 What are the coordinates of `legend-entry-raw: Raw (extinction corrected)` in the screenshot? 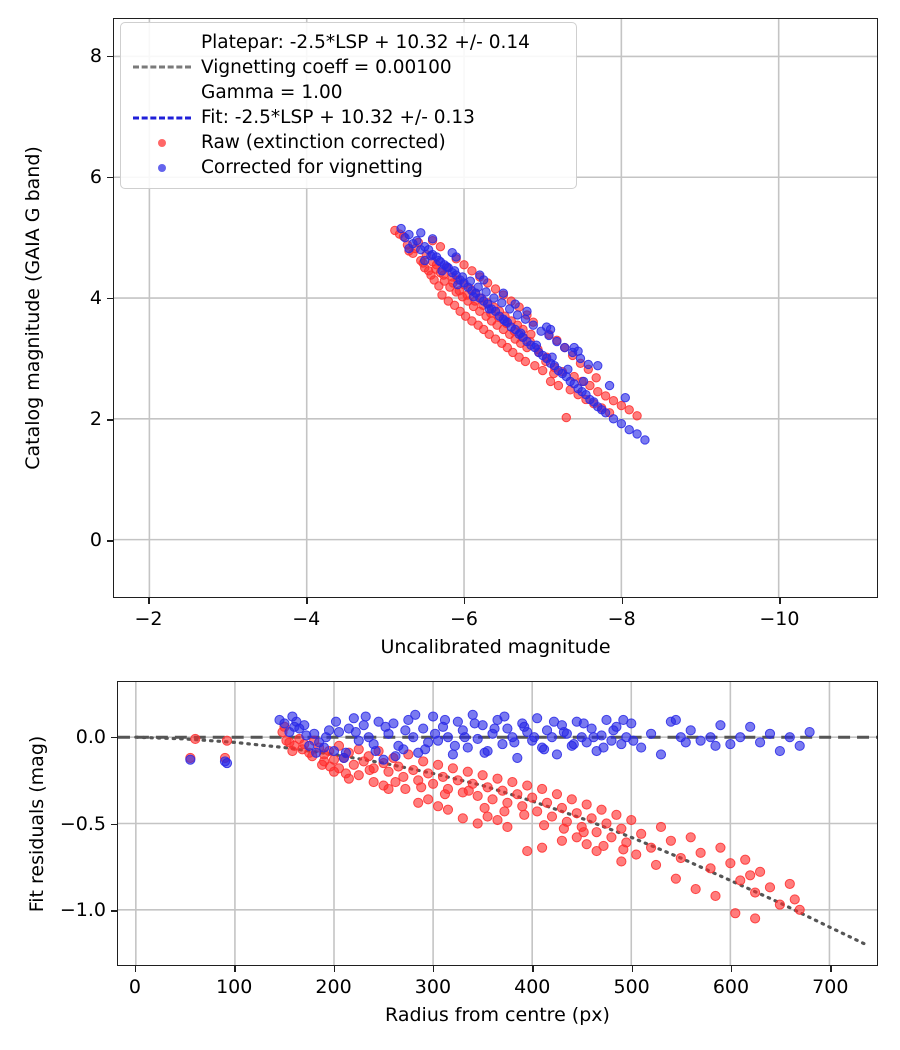 It's located at (348, 142).